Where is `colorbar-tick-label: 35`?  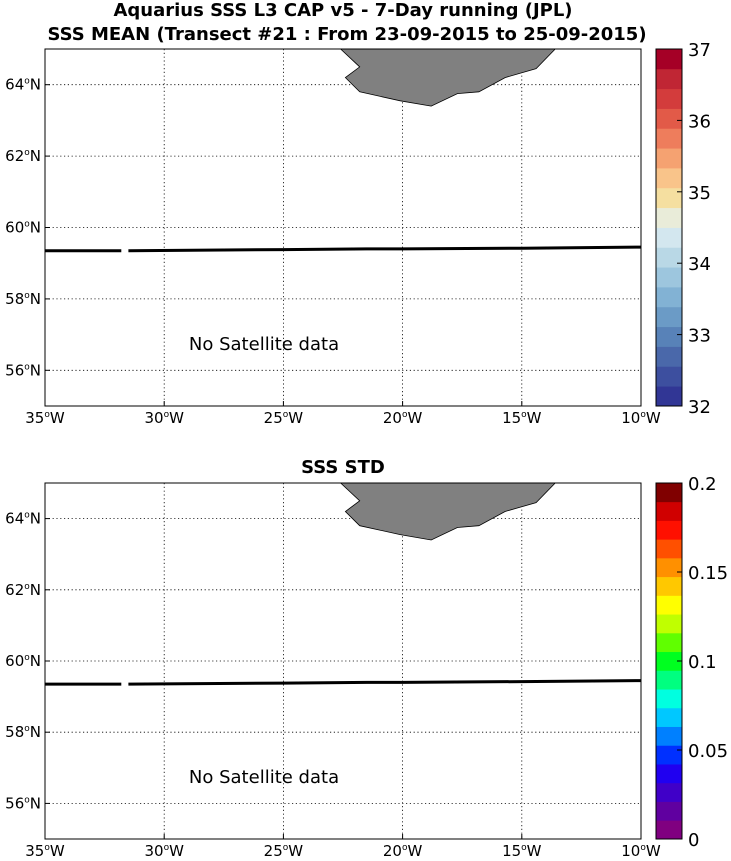
colorbar-tick-label: 35 is located at coordinates (699, 193).